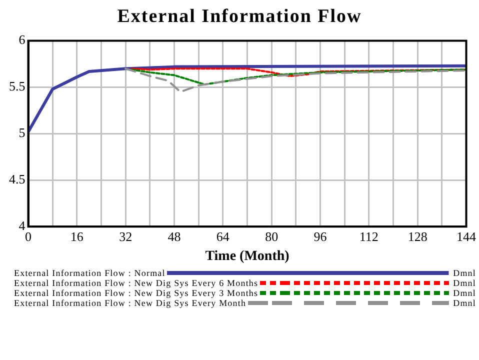 This screenshot has height=360, width=479. I want to click on legend-label: External Information Flow : New Dig Sys Every 6 Months, so click(136, 283).